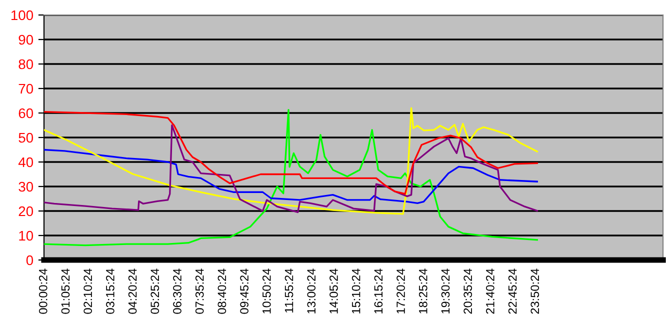 This screenshot has width=666, height=326. I want to click on x-tick-label: 01:05:24, so click(65, 291).